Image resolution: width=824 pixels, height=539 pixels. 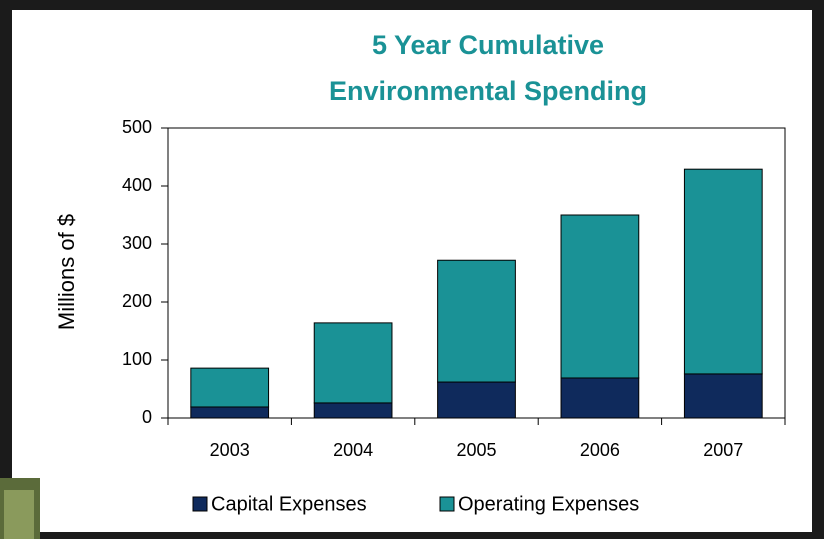 I want to click on y-tick-label: 500, so click(x=137, y=127).